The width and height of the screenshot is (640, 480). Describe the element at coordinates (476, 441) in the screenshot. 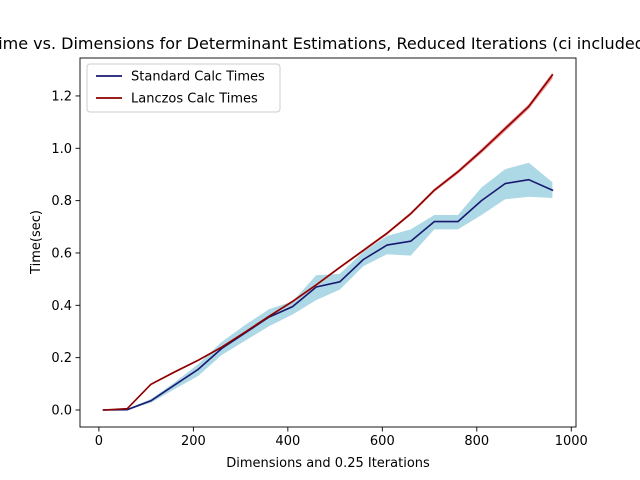

I see `x-tick-label: 800` at that location.